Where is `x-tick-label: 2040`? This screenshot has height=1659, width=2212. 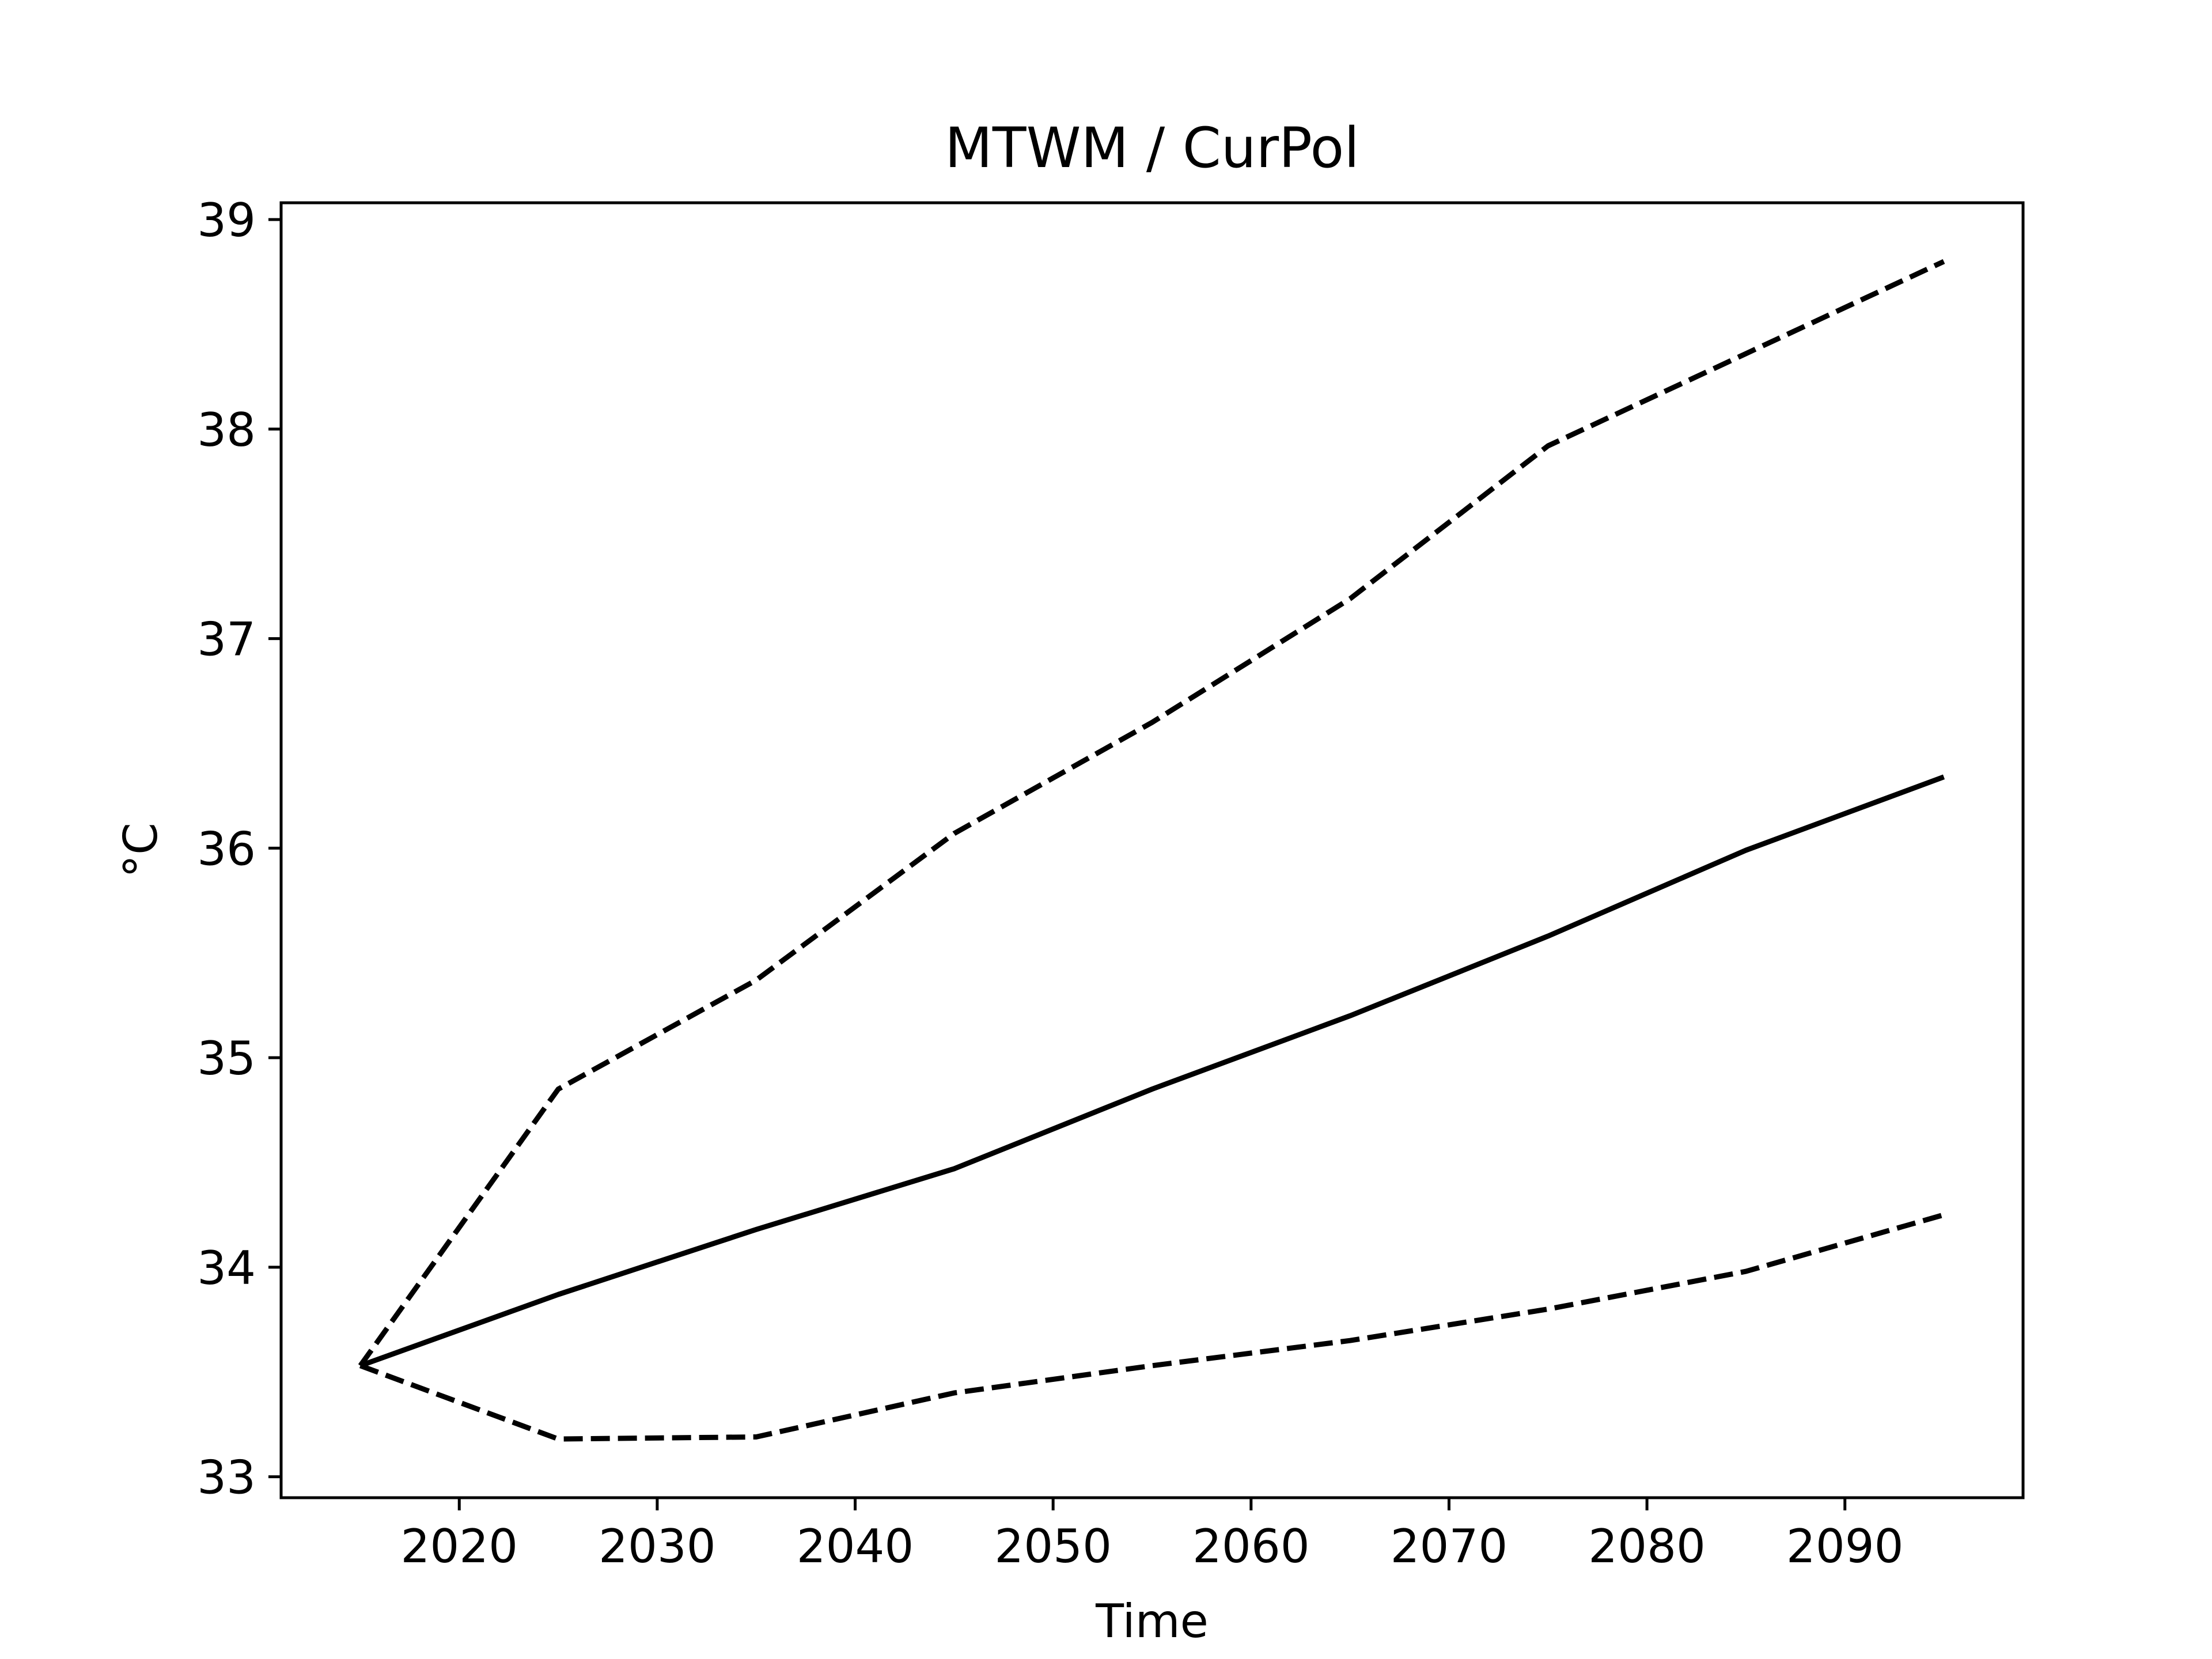
x-tick-label: 2040 is located at coordinates (855, 1546).